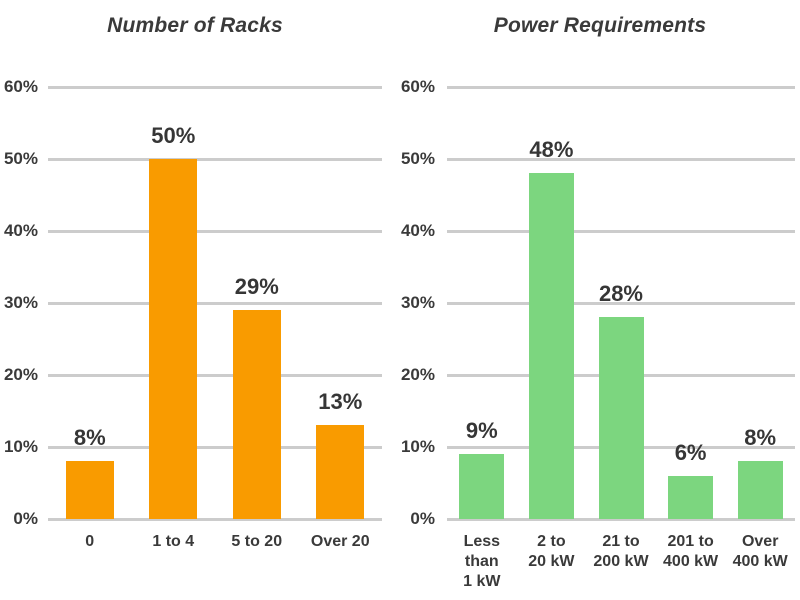 The width and height of the screenshot is (800, 600). What do you see at coordinates (551, 551) in the screenshot?
I see `x-tick-label: 2 to 20 kW` at bounding box center [551, 551].